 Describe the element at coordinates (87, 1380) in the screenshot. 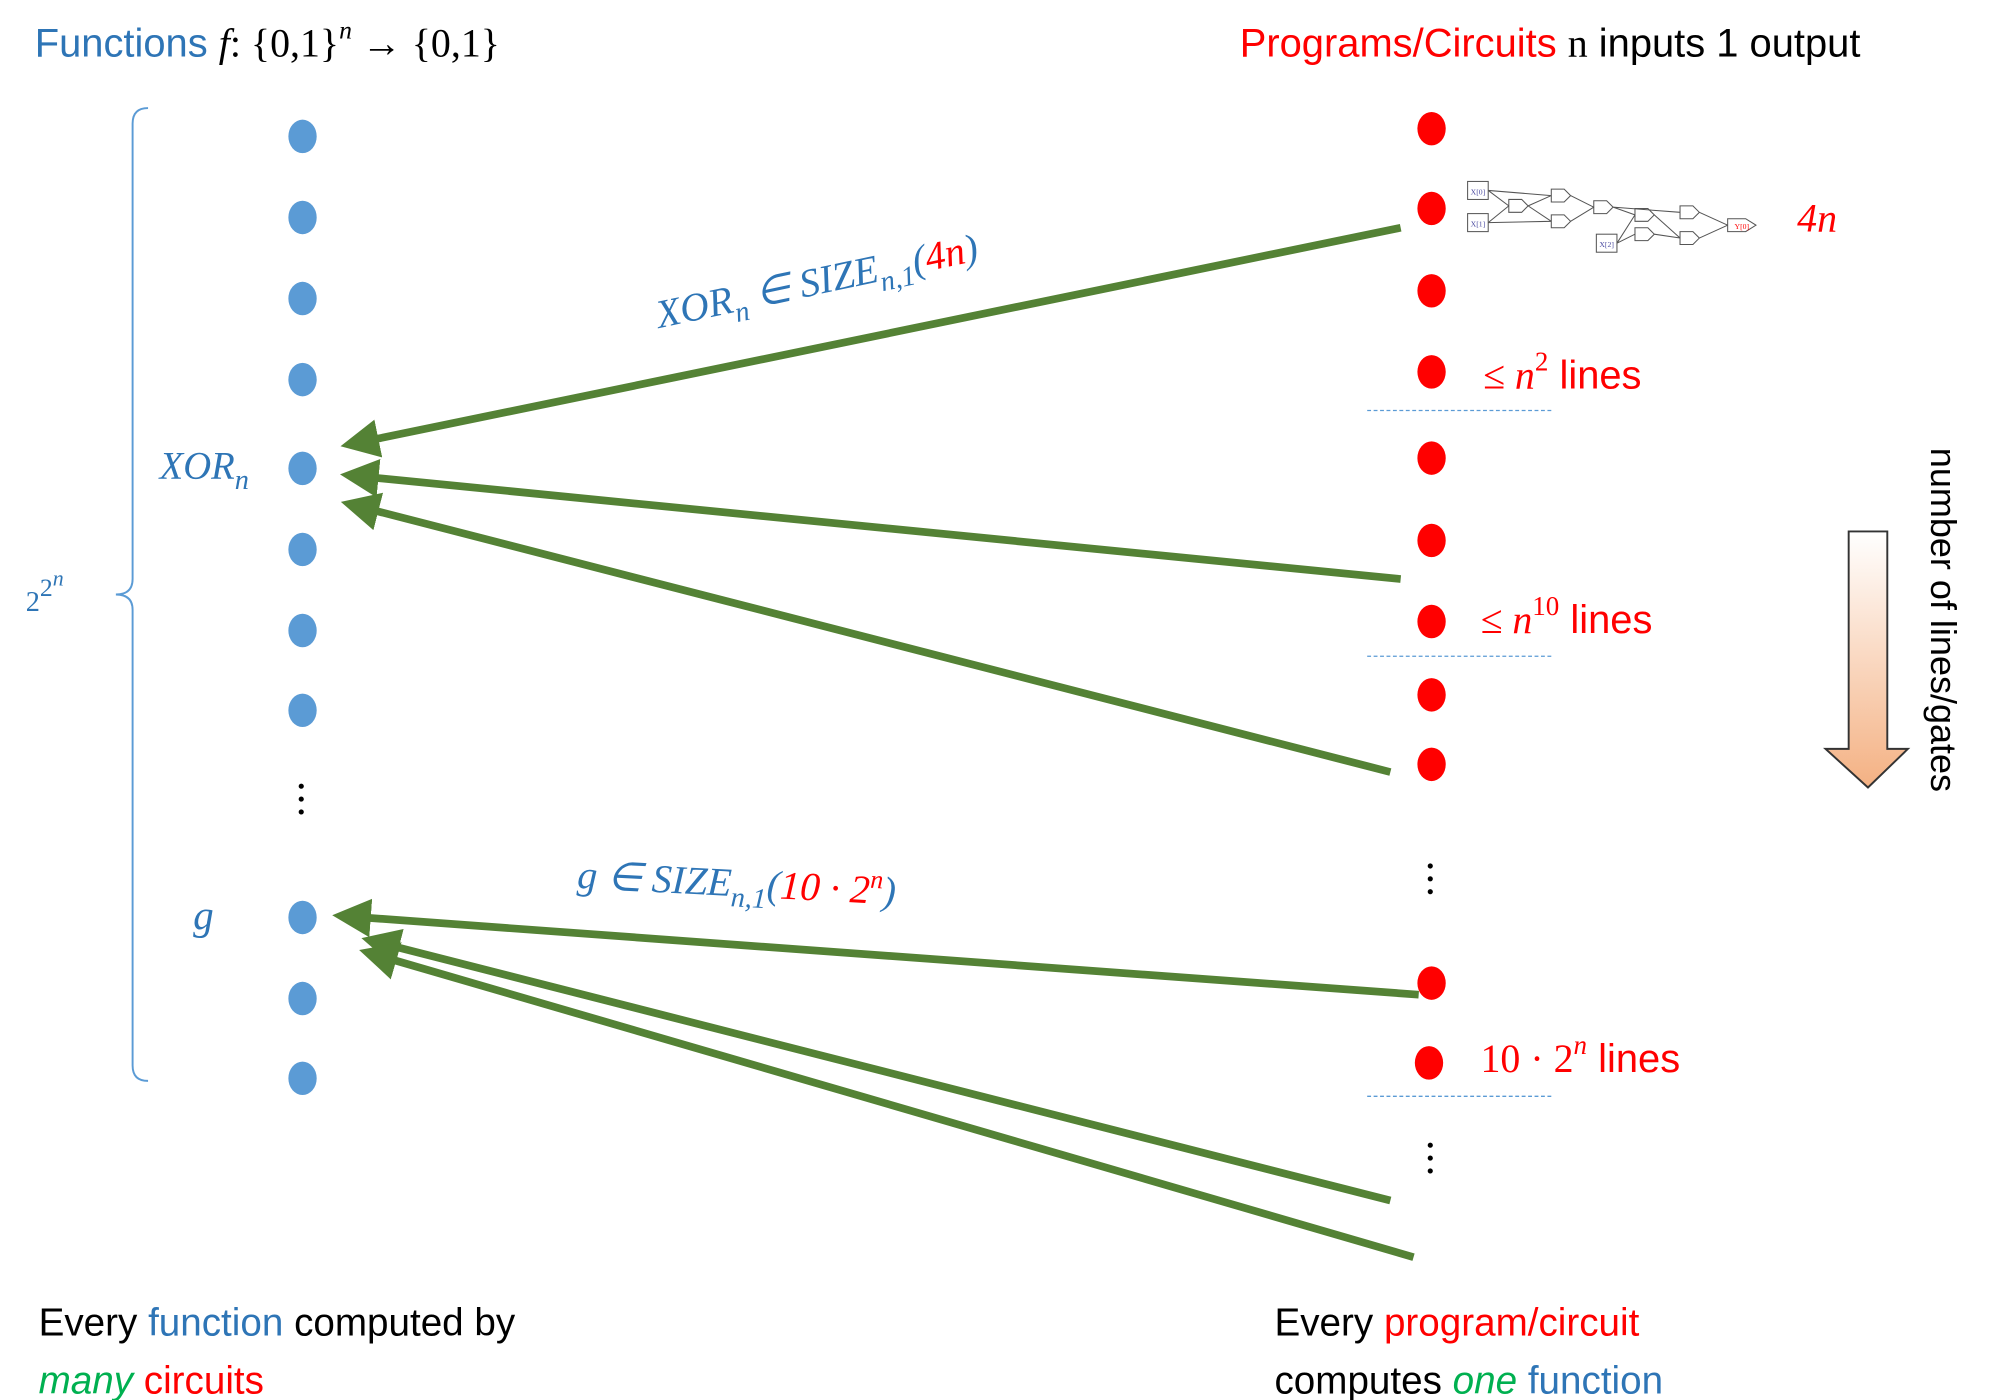

I see `label: many` at that location.